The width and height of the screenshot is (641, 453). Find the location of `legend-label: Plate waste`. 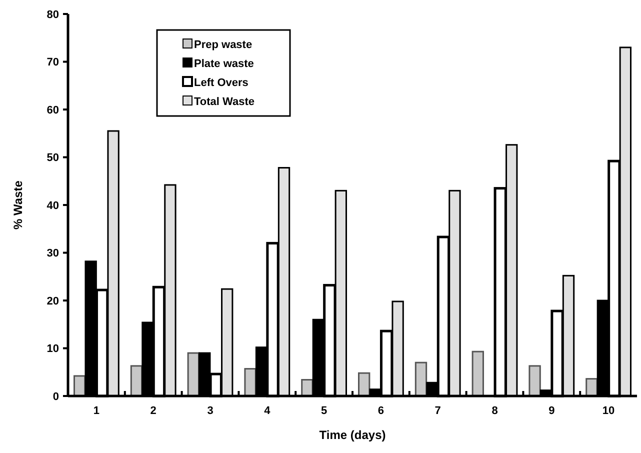

legend-label: Plate waste is located at coordinates (224, 64).